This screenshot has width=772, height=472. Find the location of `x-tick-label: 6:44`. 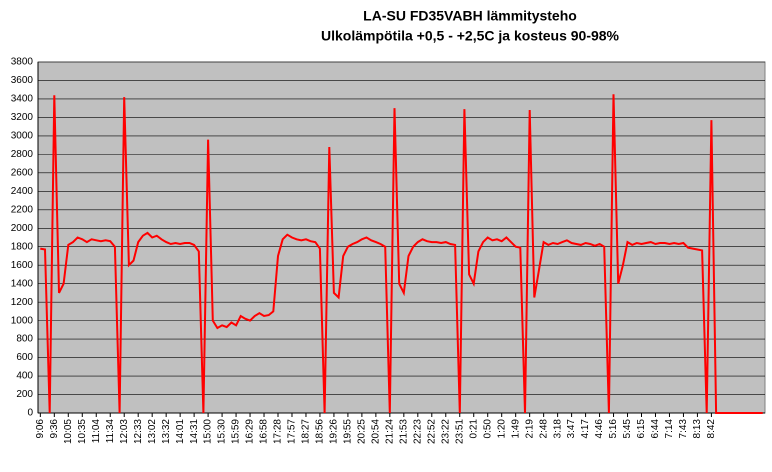

x-tick-label: 6:44 is located at coordinates (655, 429).